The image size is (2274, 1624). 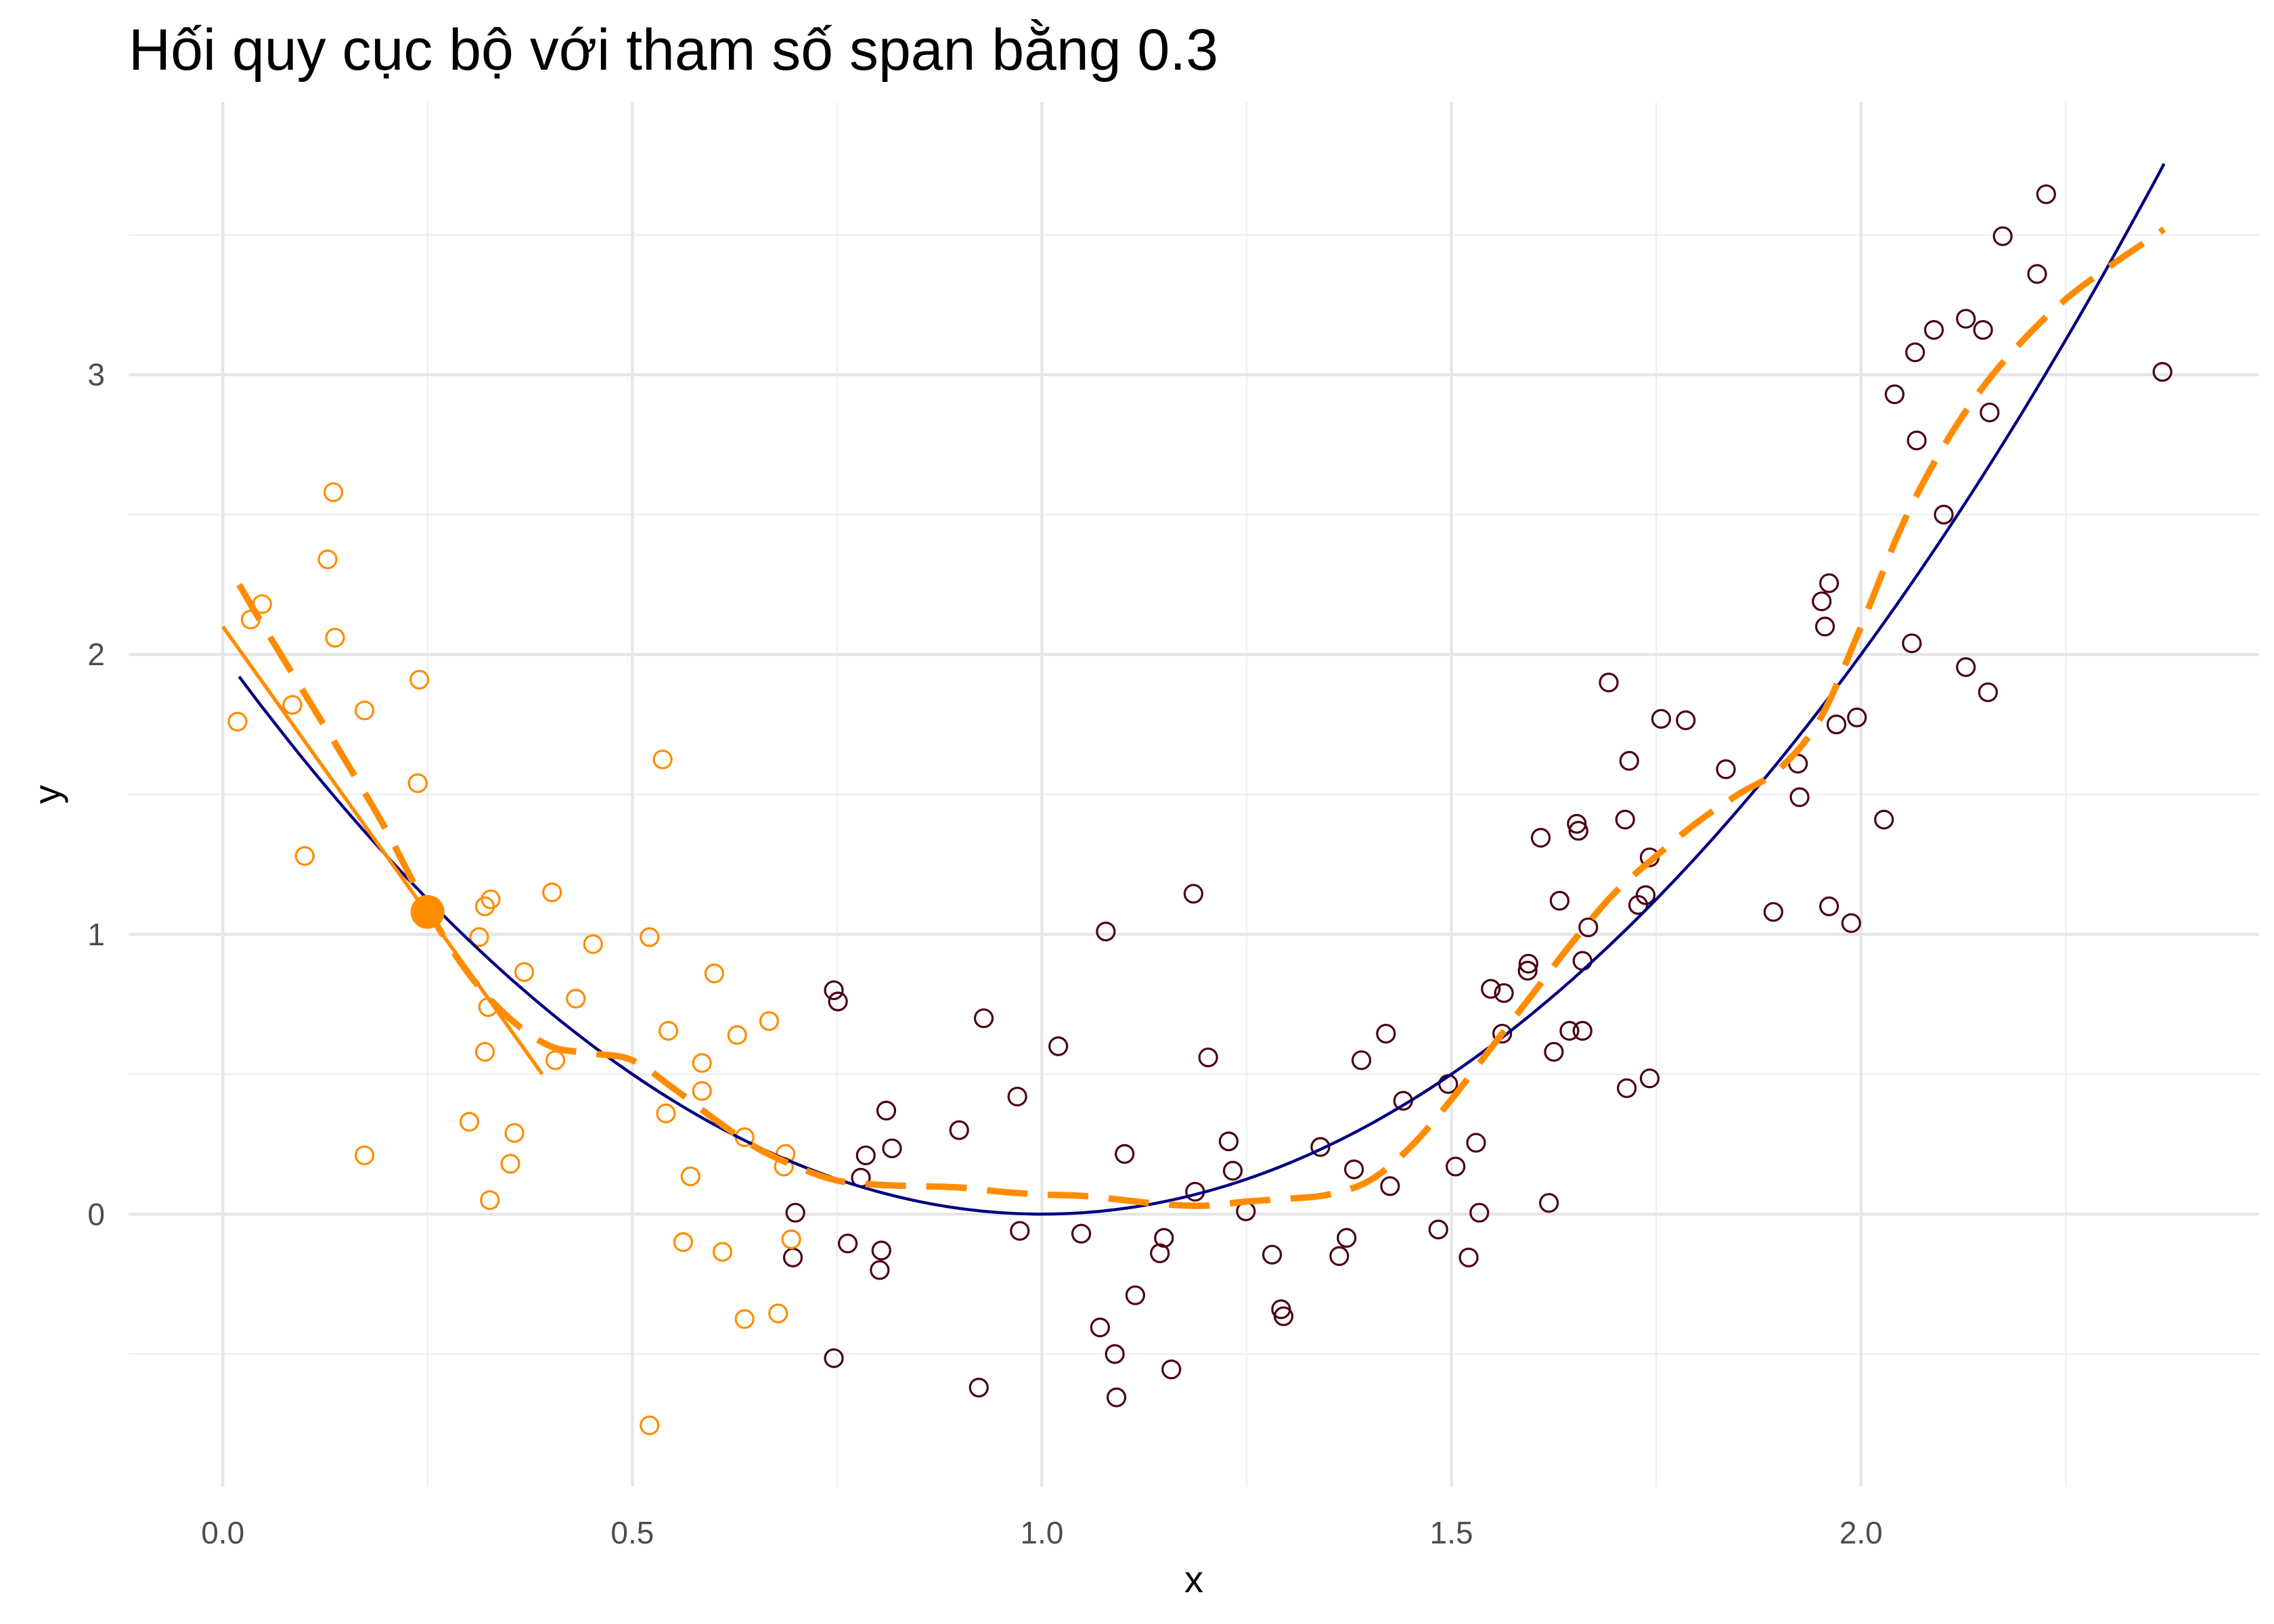 I want to click on x-axis-title: x, so click(x=1193, y=1579).